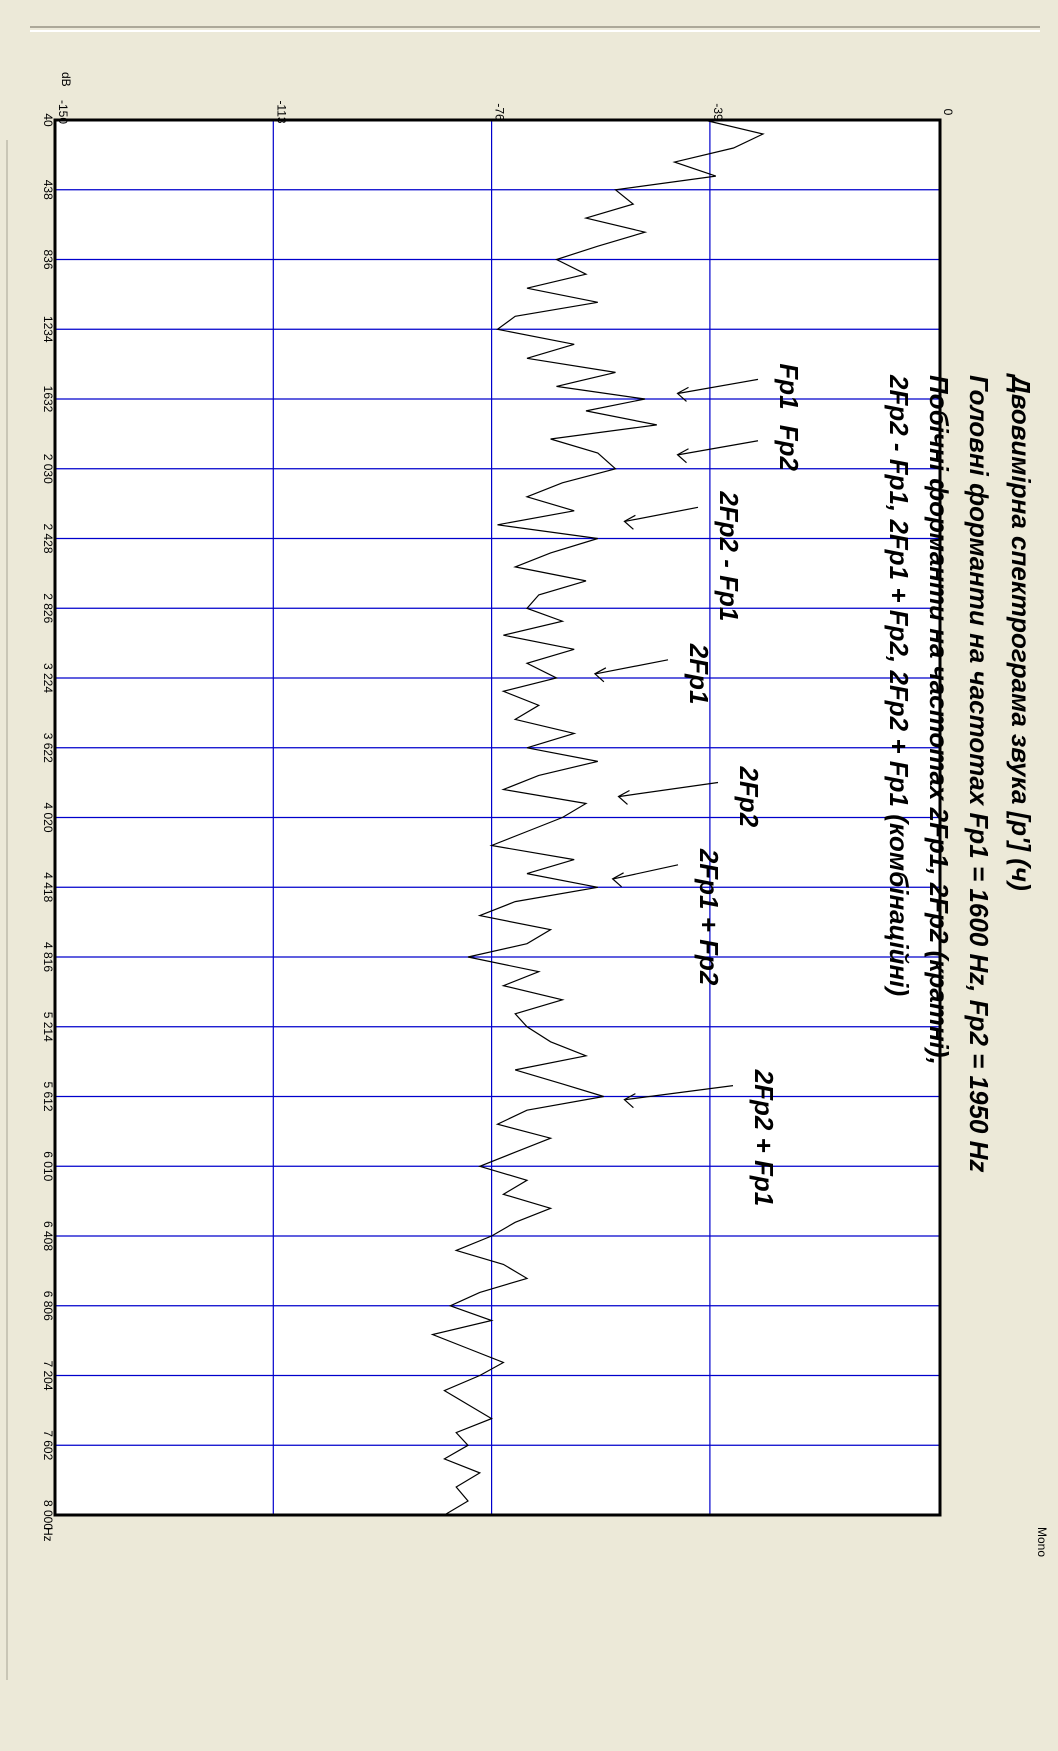 Image resolution: width=1058 pixels, height=1751 pixels. Describe the element at coordinates (48, 120) in the screenshot. I see `x-tick-label: 40` at that location.